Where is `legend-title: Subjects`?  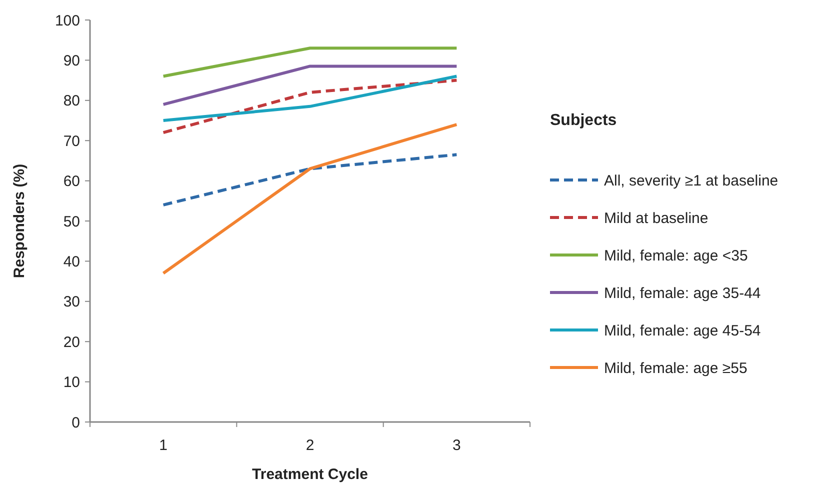 legend-title: Subjects is located at coordinates (583, 120).